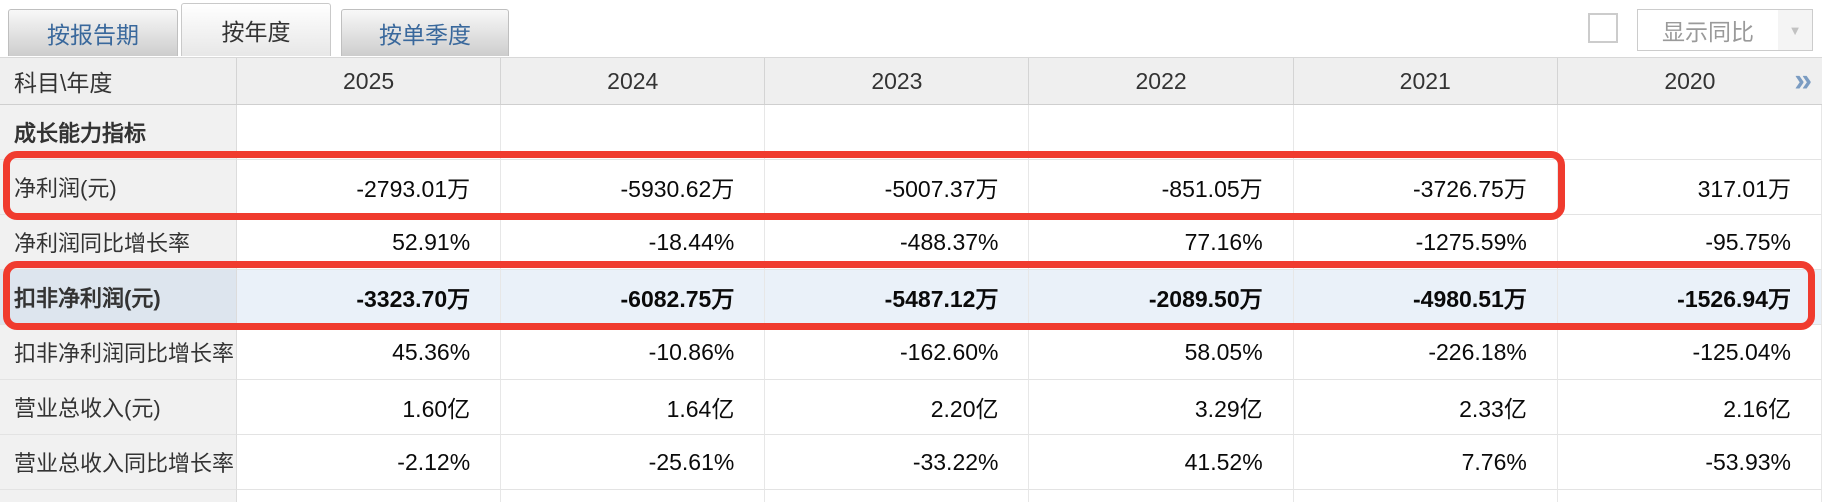 The height and width of the screenshot is (502, 1822). What do you see at coordinates (369, 352) in the screenshot?
I see `cell-value: 45.36%` at bounding box center [369, 352].